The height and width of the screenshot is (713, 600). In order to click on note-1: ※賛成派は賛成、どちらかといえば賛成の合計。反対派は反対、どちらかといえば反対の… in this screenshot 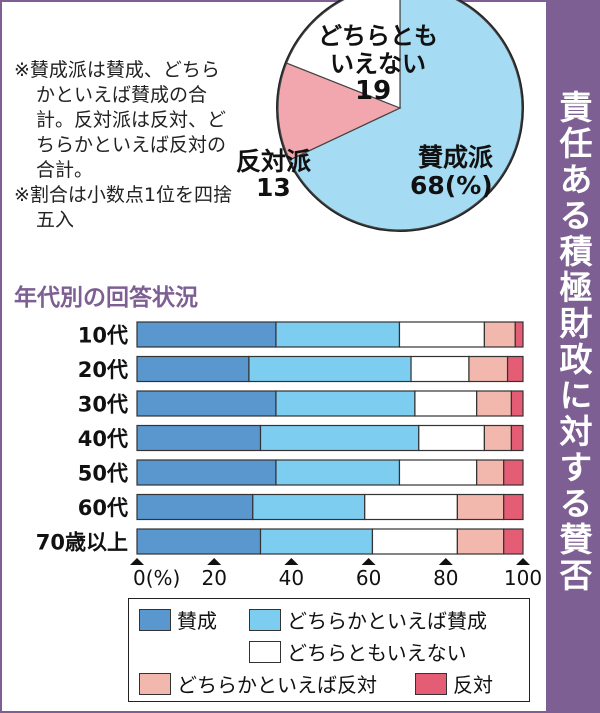, I will do `click(120, 120)`.